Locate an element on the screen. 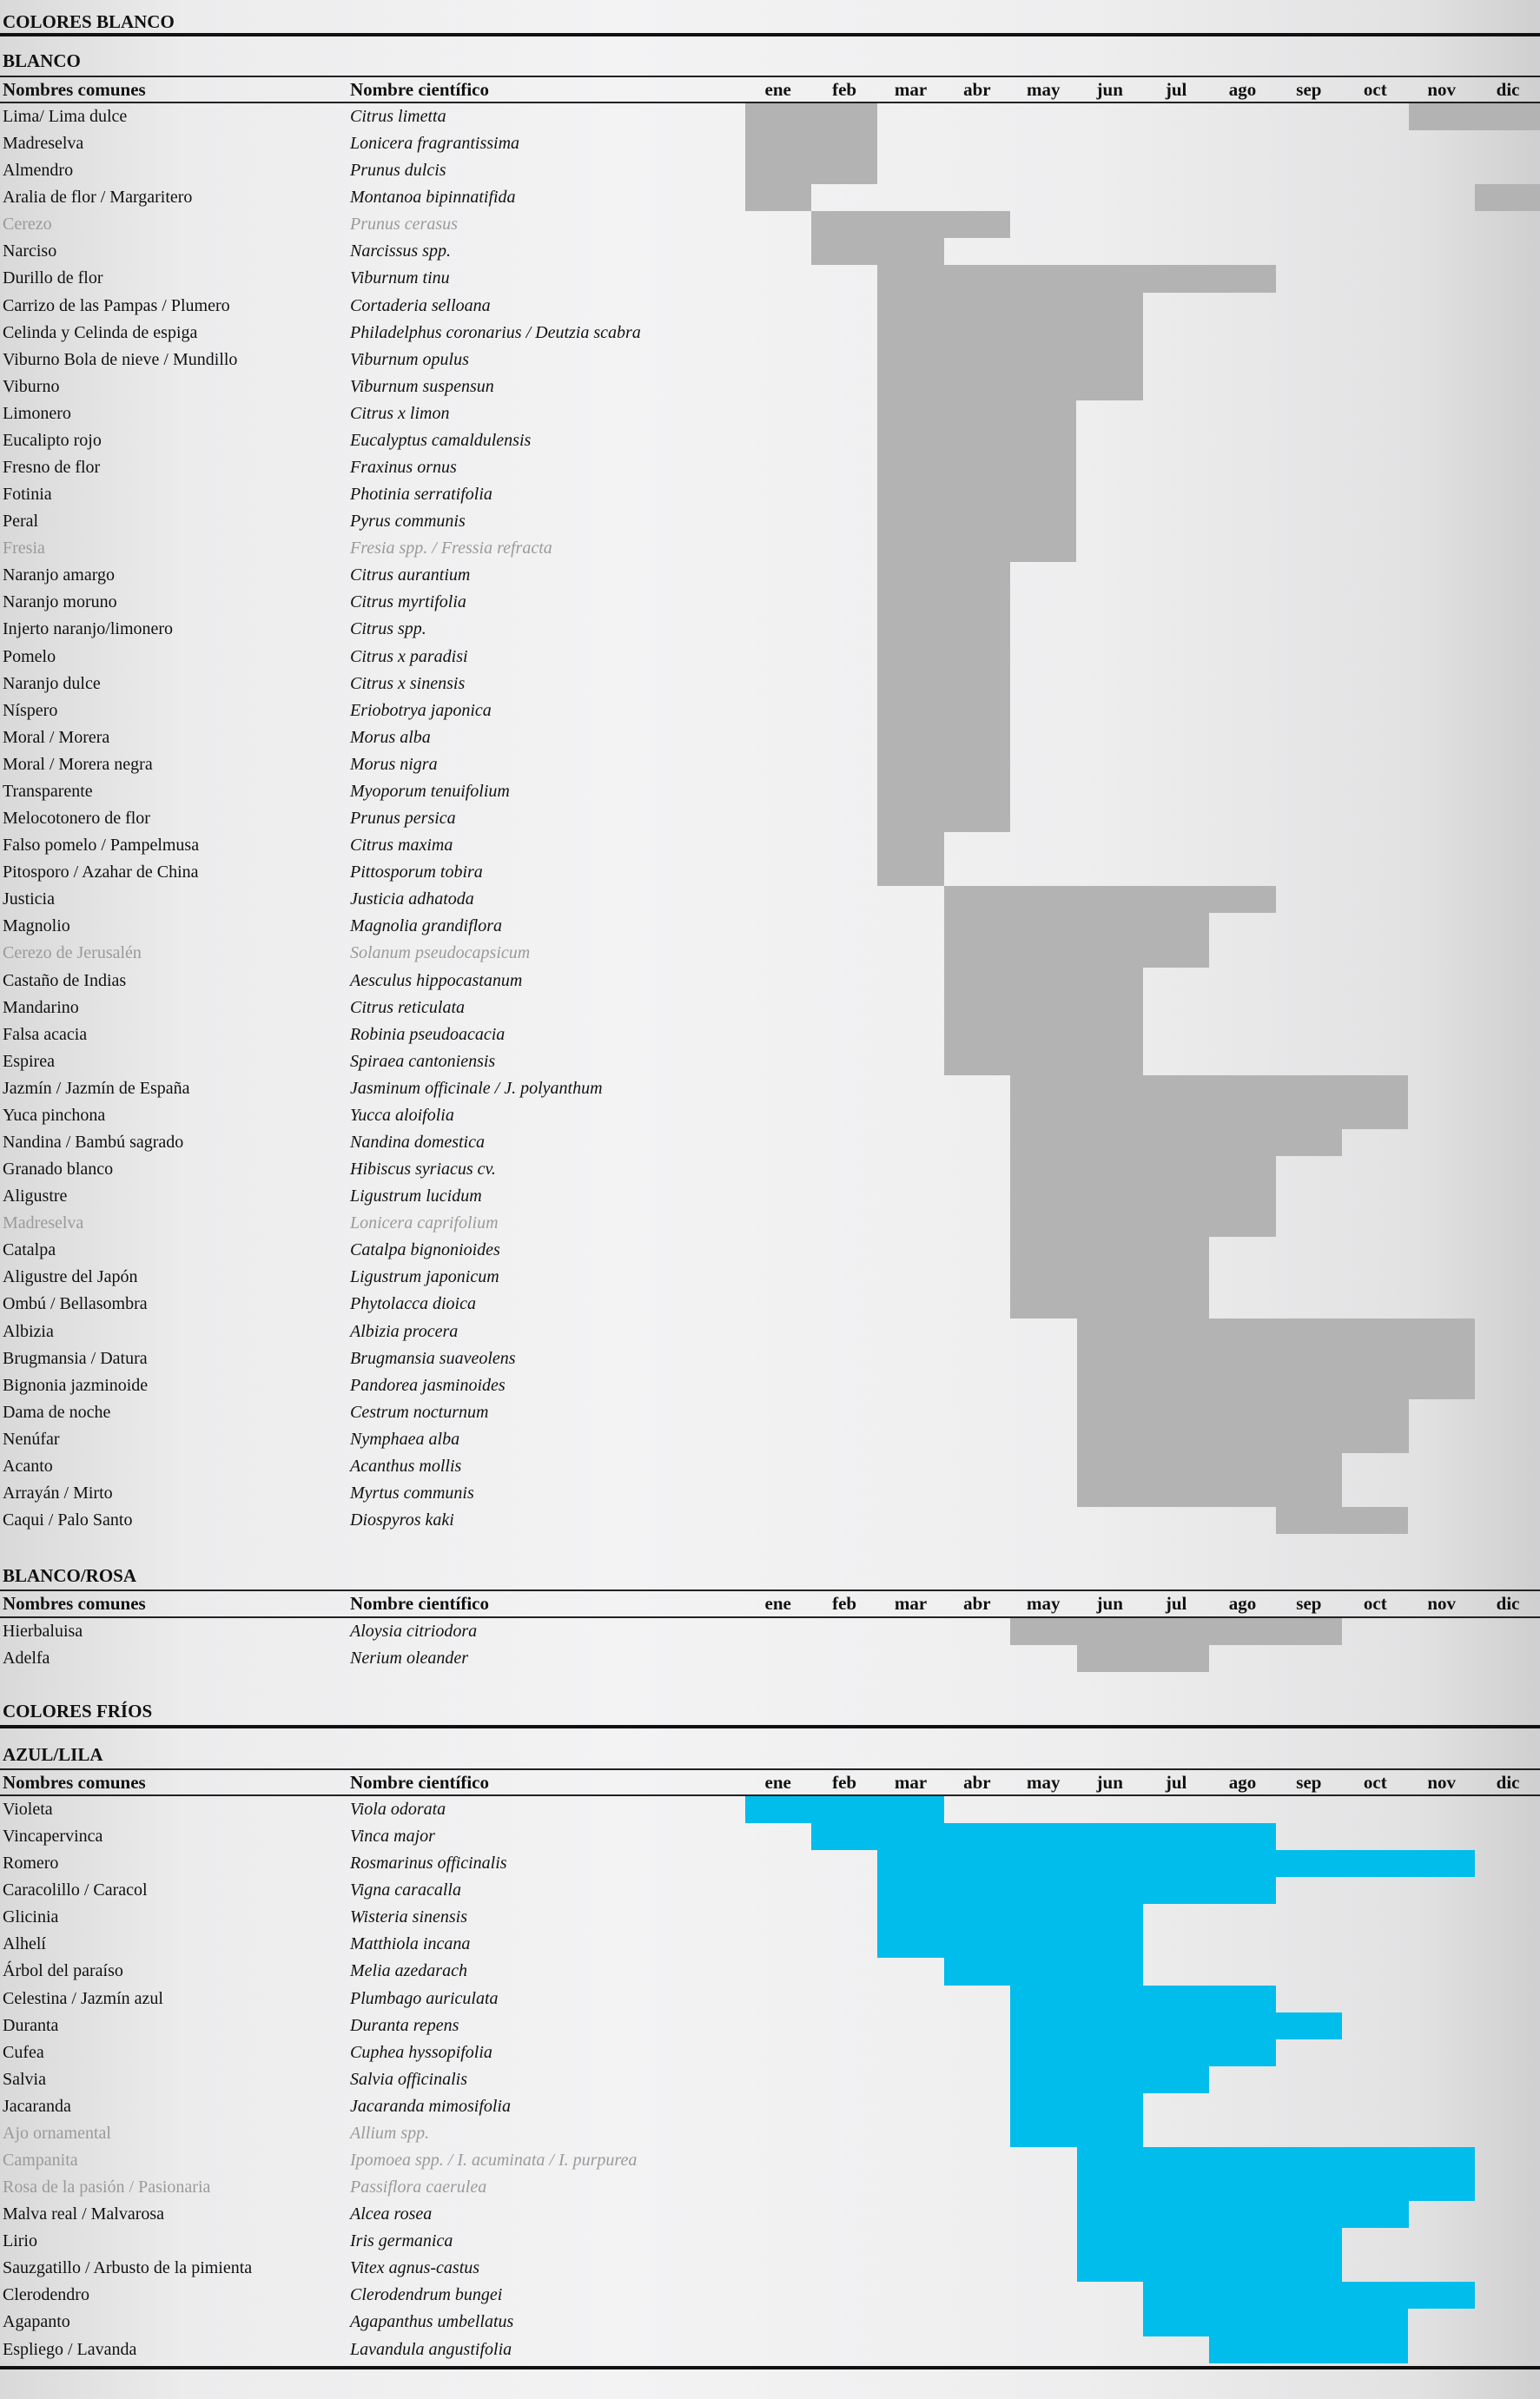 This screenshot has height=2399, width=1540. table-row: Agapanto Agapanthus umbellatus is located at coordinates (770, 2322).